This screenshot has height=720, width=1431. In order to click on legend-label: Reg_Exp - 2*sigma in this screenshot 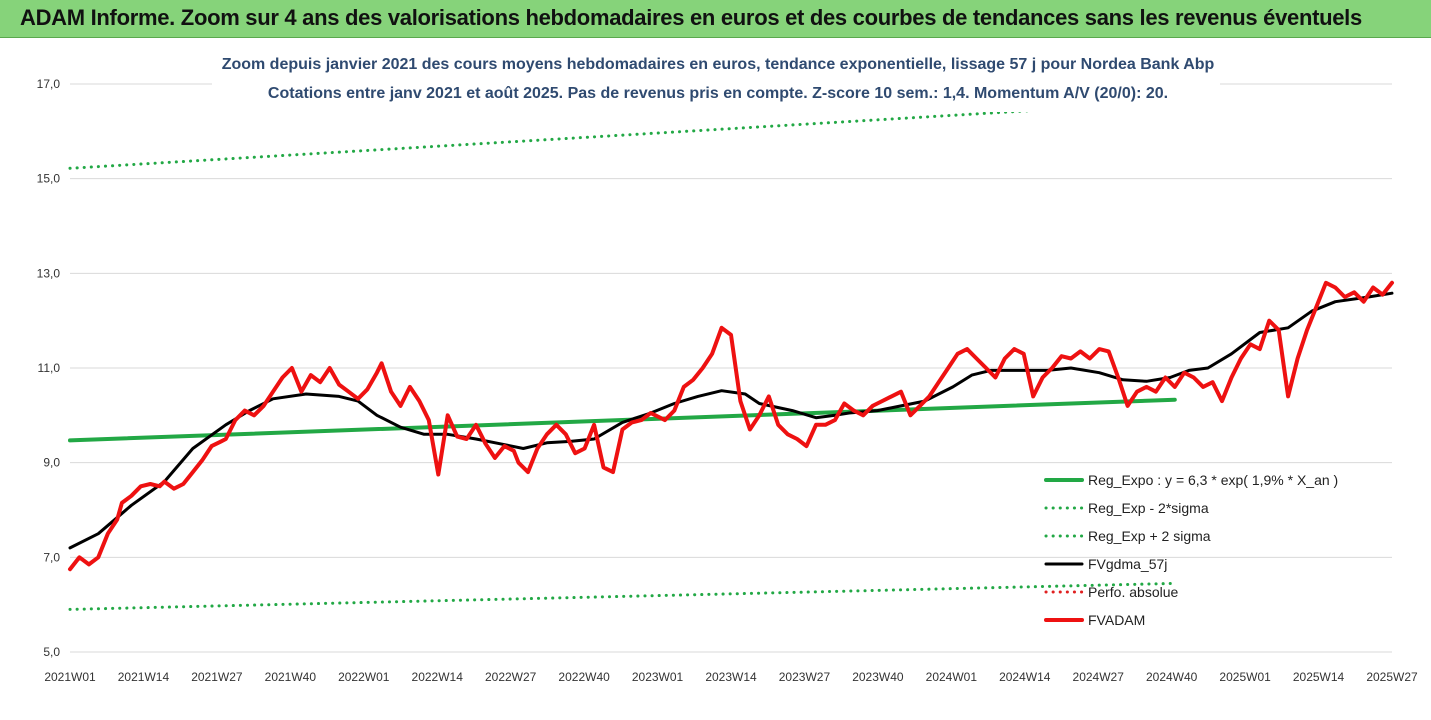, I will do `click(1148, 508)`.